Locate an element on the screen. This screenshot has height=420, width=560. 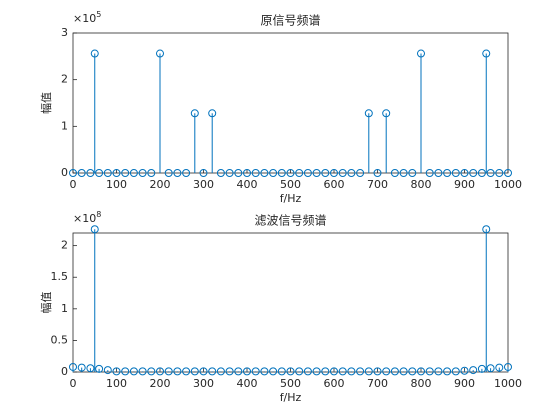
x-tick-label: 800 is located at coordinates (421, 184).